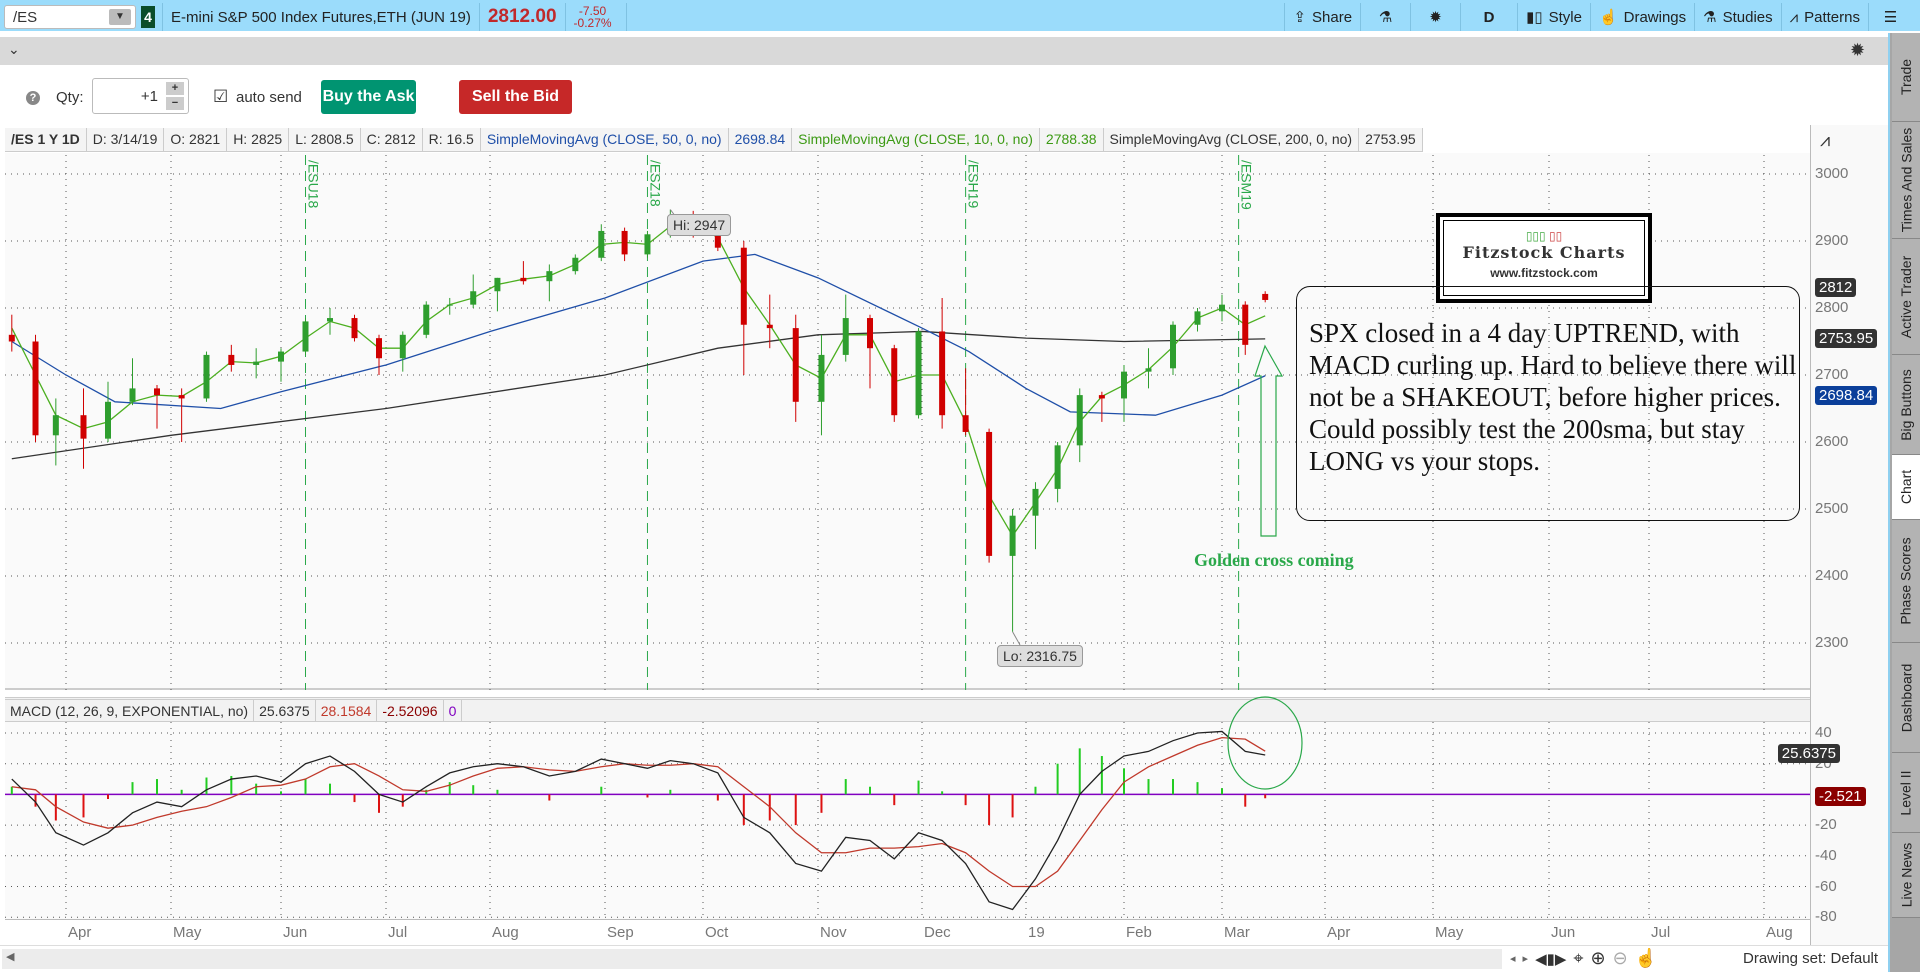 The height and width of the screenshot is (972, 1920). Describe the element at coordinates (752, 959) in the screenshot. I see `horizontal-scrollbar` at that location.